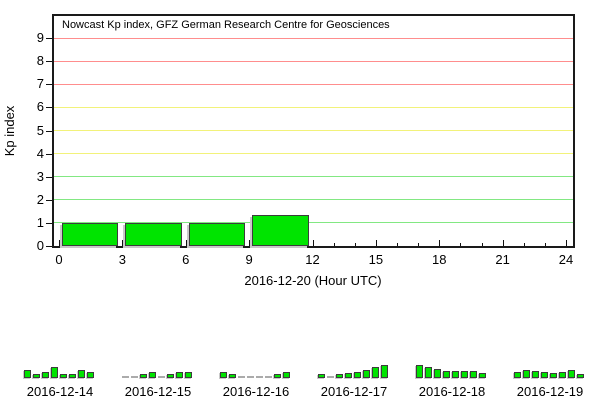 The width and height of the screenshot is (600, 420). I want to click on x-tick-label-9: 9, so click(249, 259).